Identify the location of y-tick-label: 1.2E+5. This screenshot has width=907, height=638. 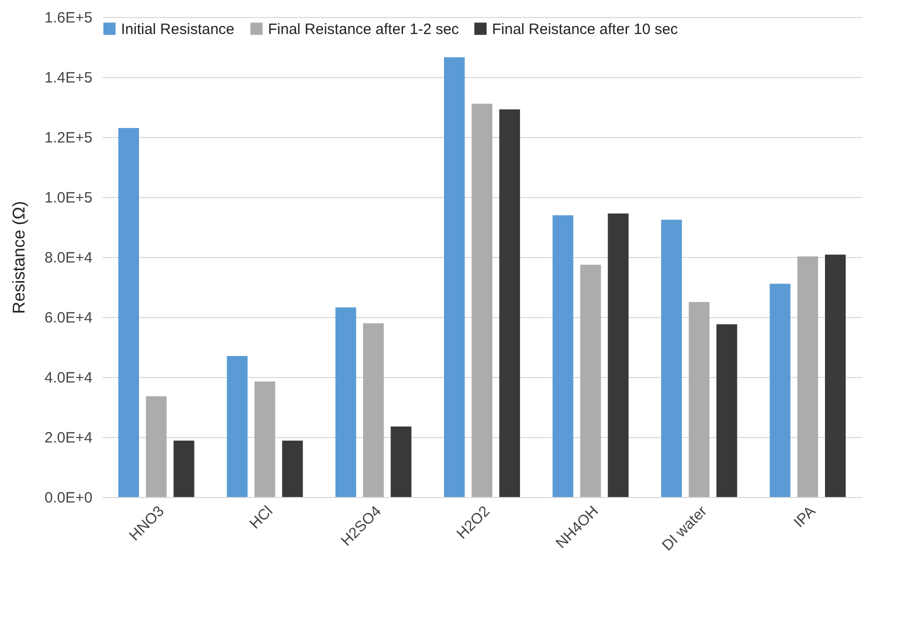
(68, 138).